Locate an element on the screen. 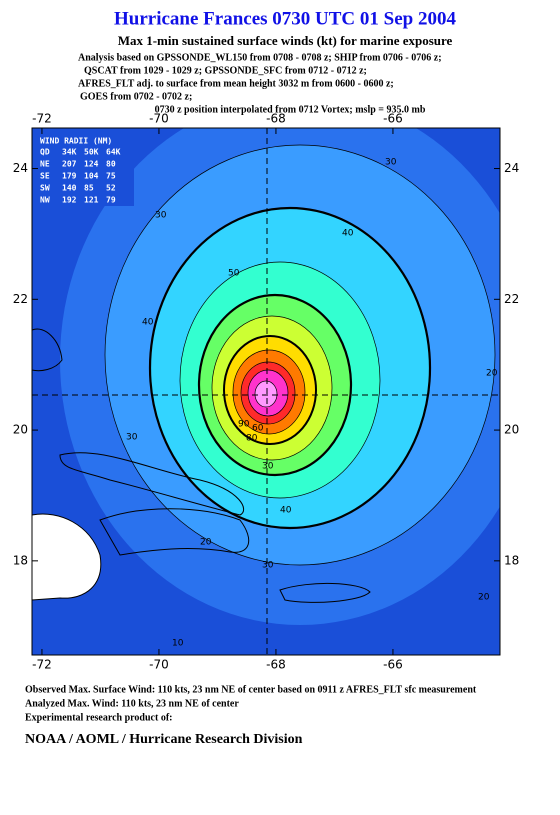  radii-cell: SE is located at coordinates (45, 176).